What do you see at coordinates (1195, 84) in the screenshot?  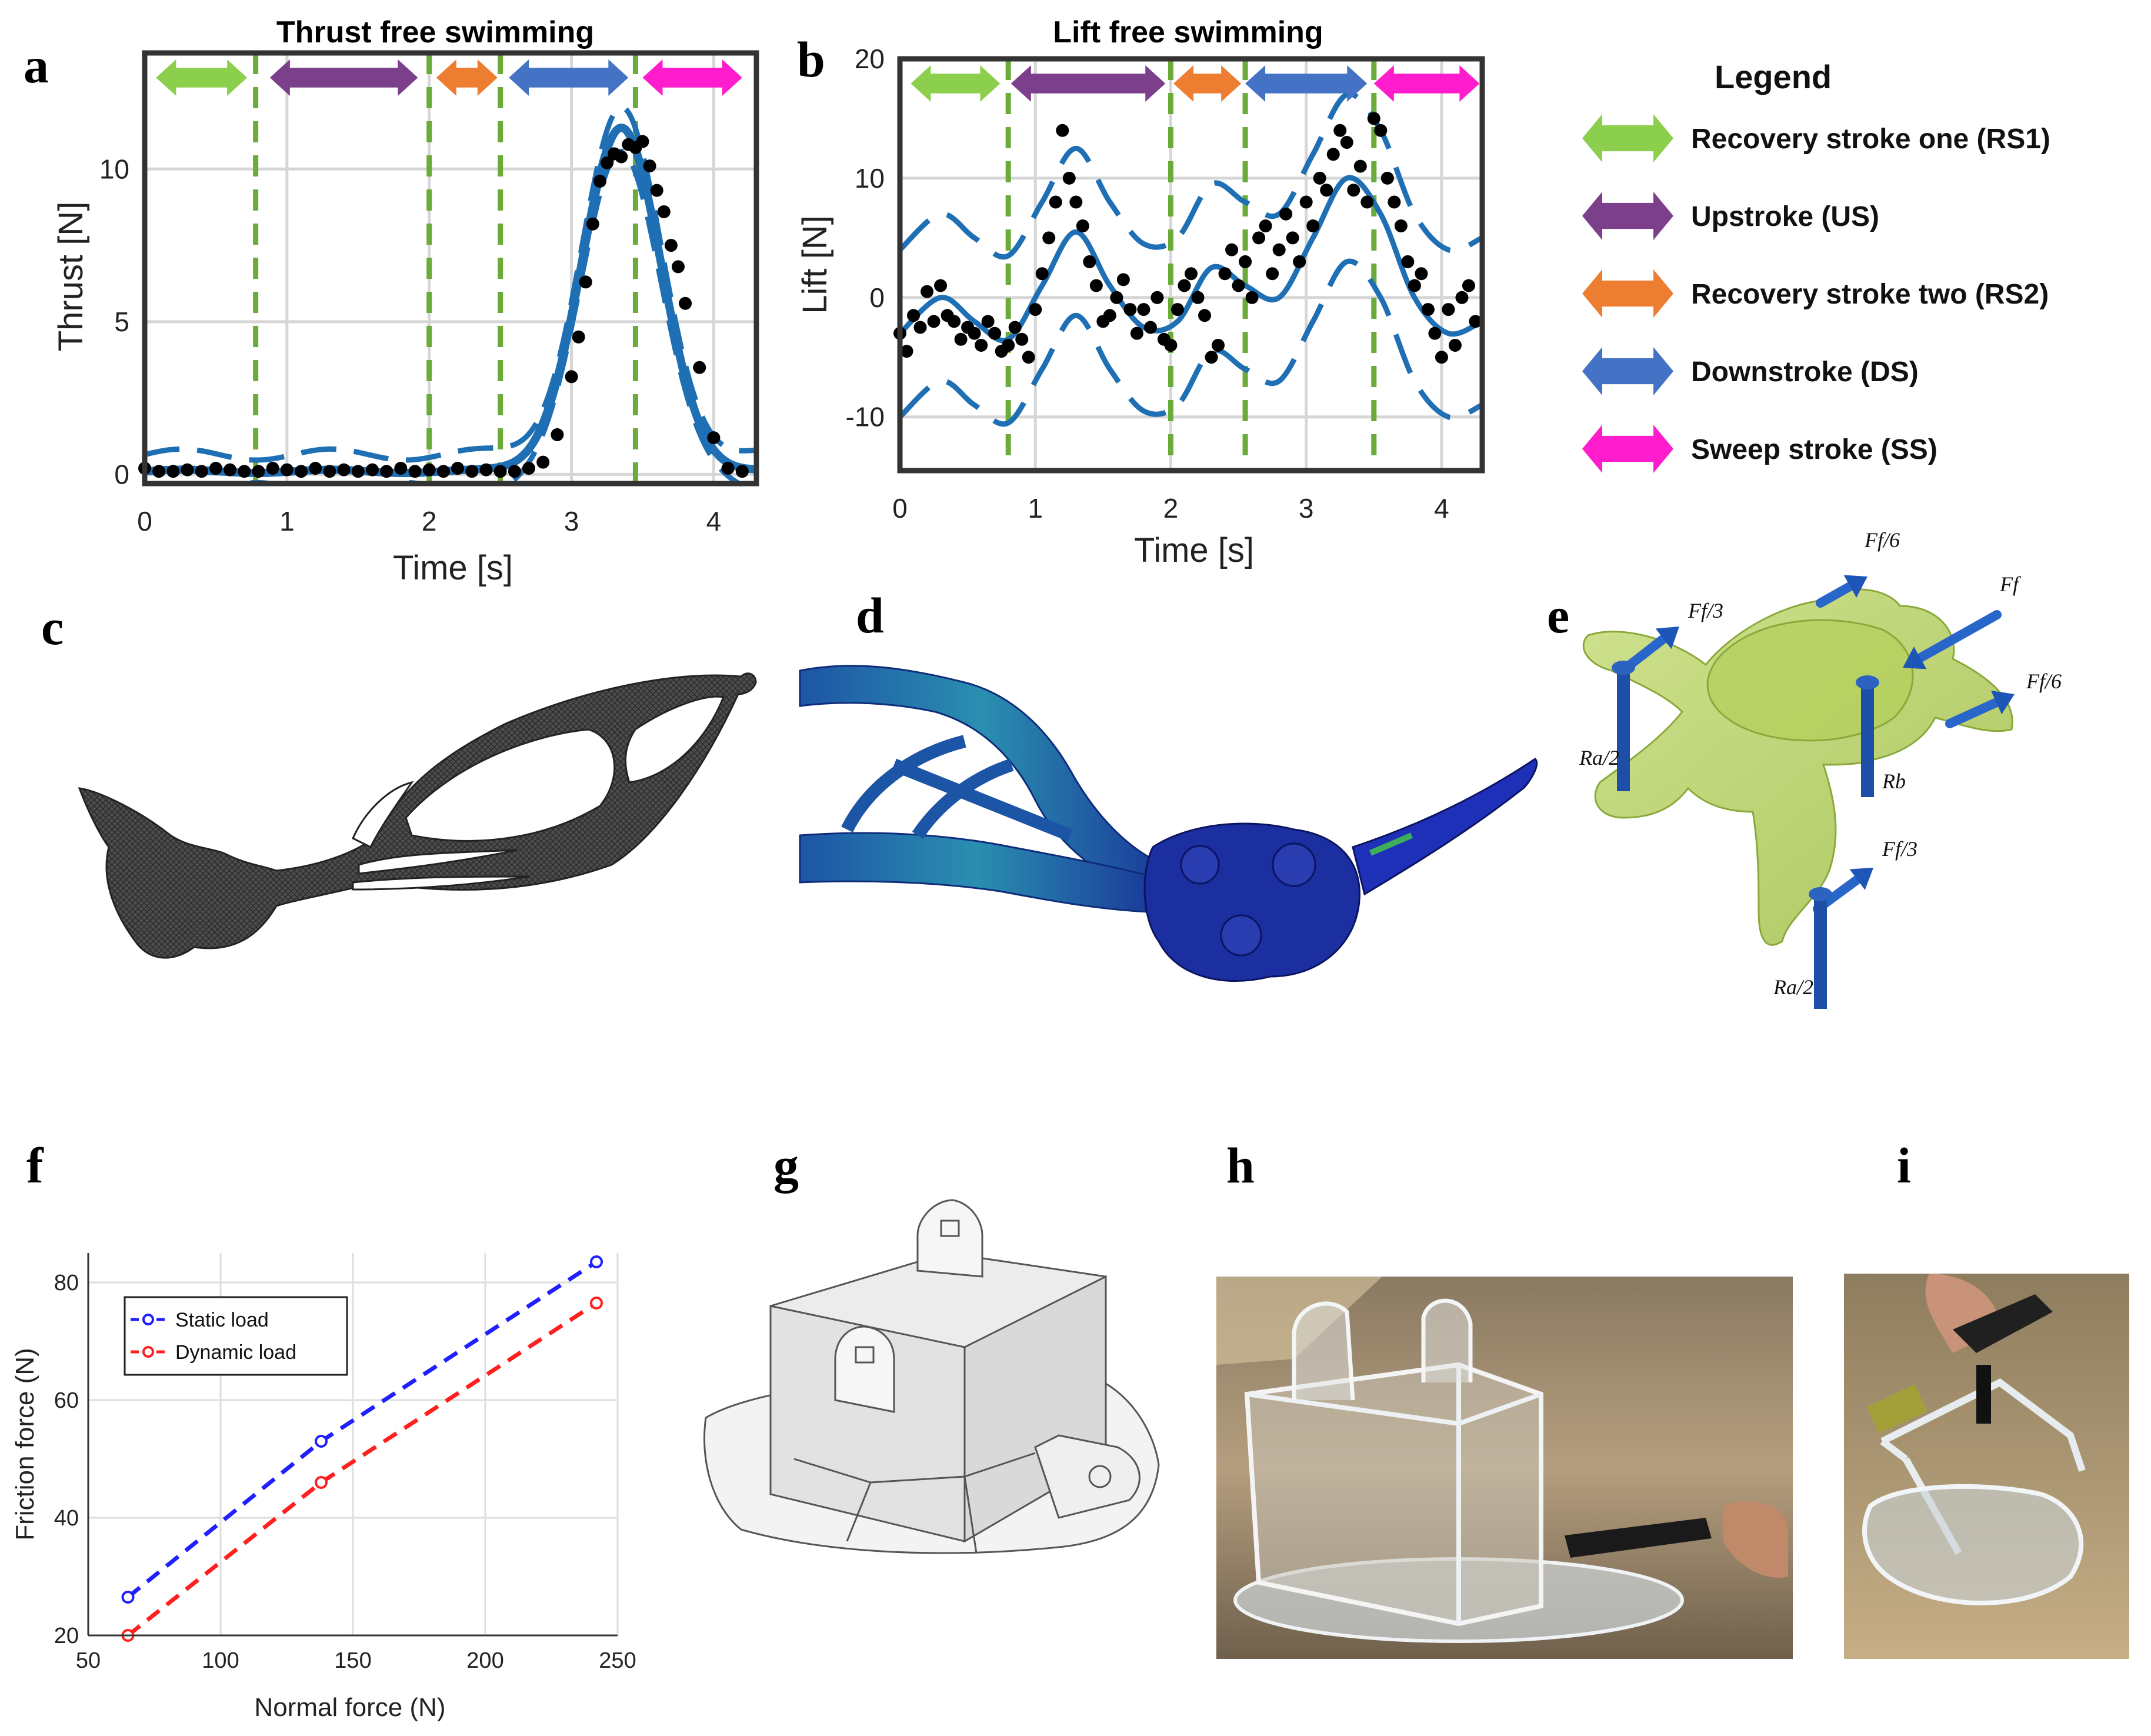 I see `chart-b-phase-arrows` at bounding box center [1195, 84].